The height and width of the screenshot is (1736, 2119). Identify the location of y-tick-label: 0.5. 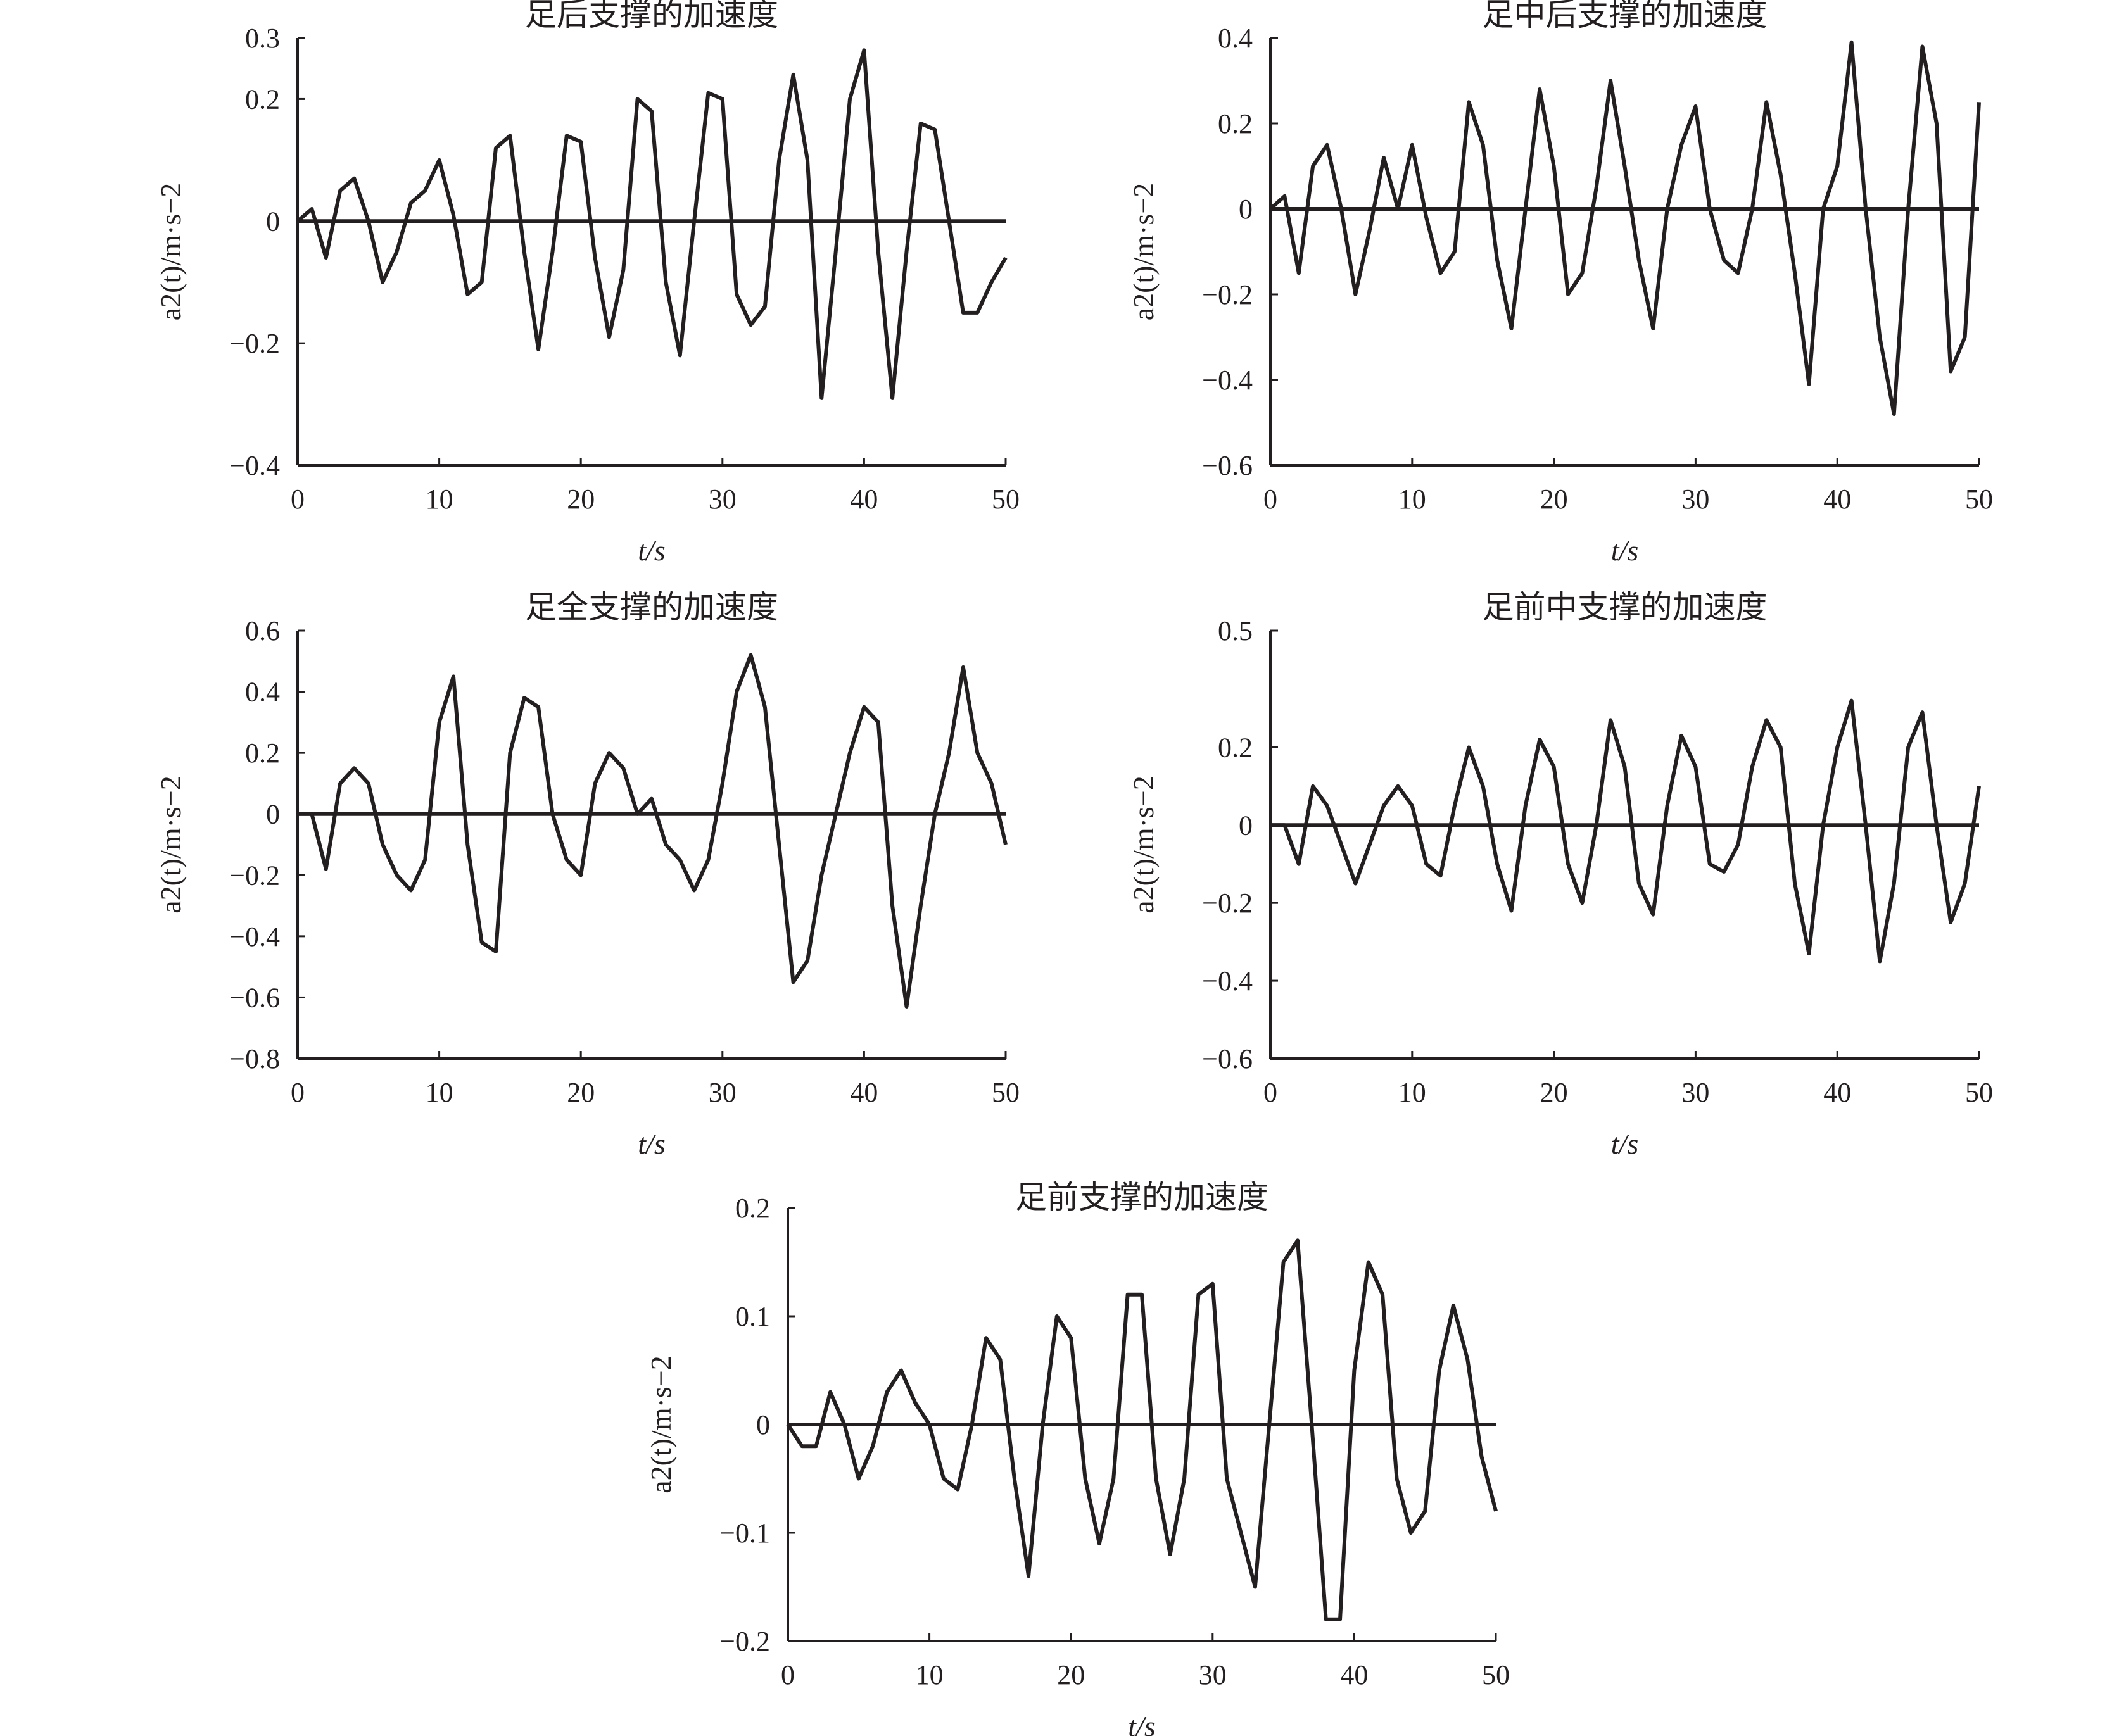
(1235, 630).